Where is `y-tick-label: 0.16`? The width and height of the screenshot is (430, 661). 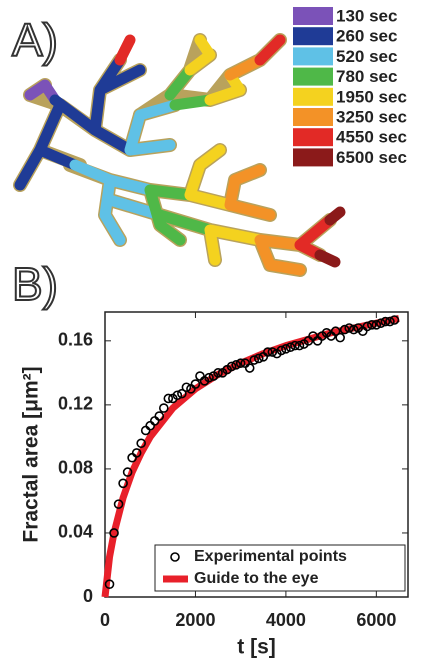 y-tick-label: 0.16 is located at coordinates (75, 340).